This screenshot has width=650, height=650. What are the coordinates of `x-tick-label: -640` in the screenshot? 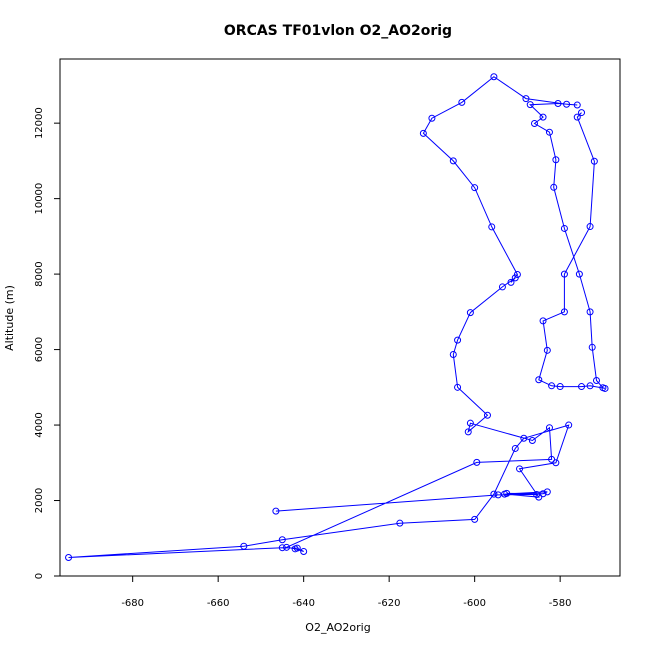 It's located at (303, 603).